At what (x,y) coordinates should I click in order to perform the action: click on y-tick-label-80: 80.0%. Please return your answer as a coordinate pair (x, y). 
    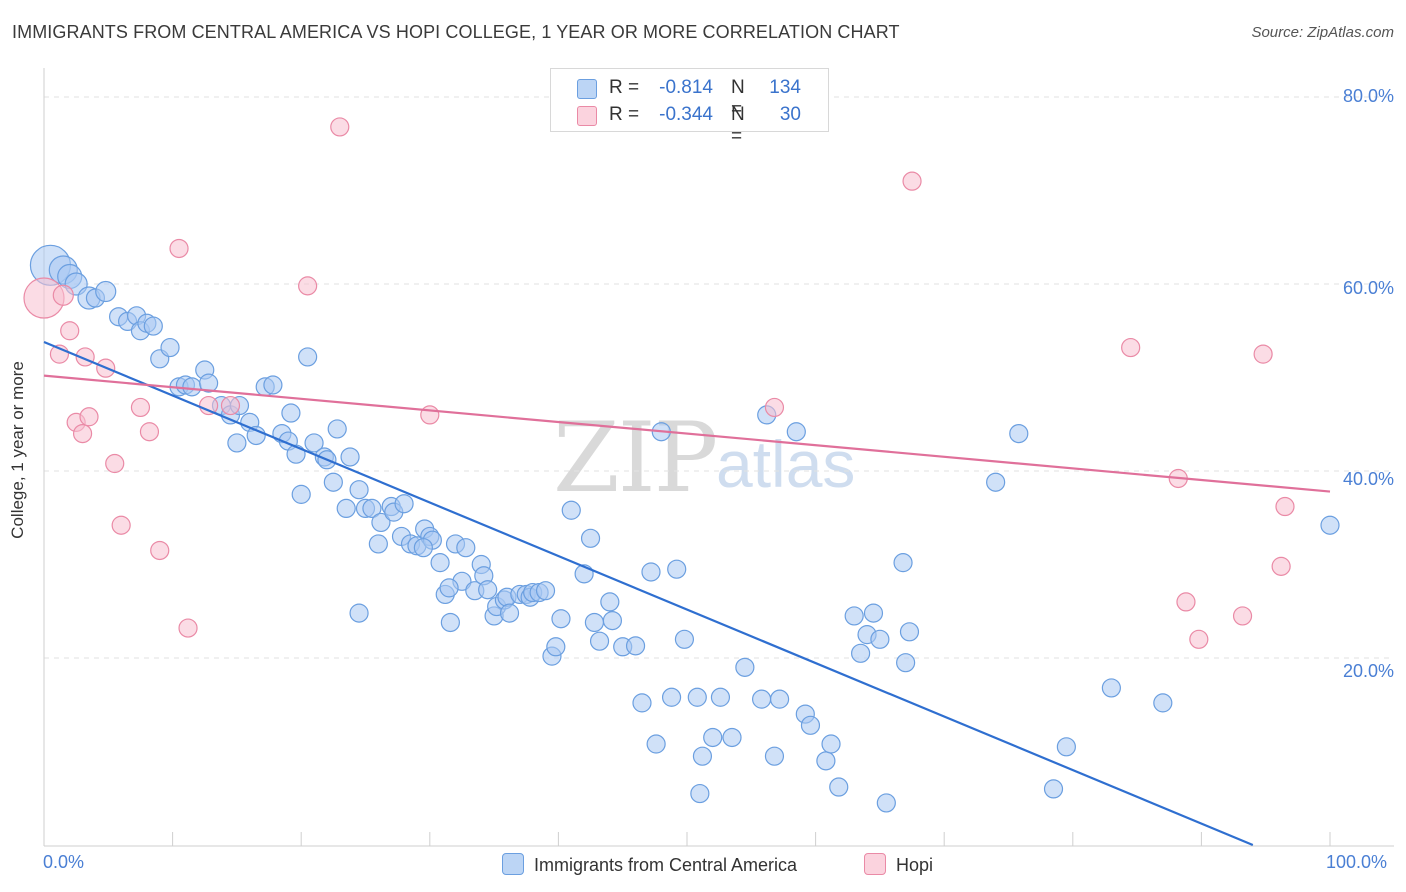
    Looking at the image, I should click on (1368, 96).